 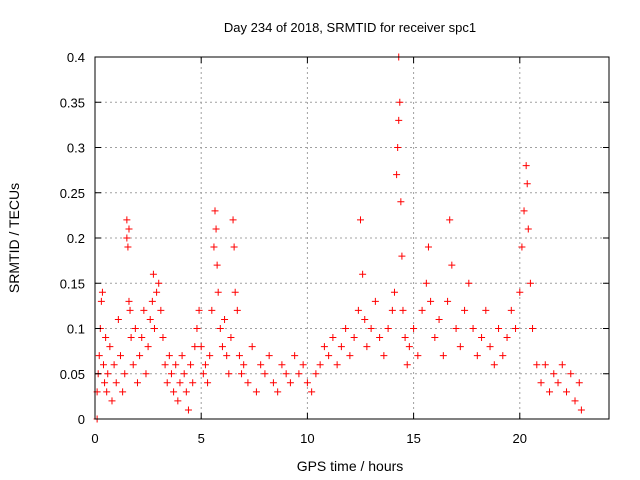 I want to click on y-tick-label: 0.15, so click(x=72, y=283).